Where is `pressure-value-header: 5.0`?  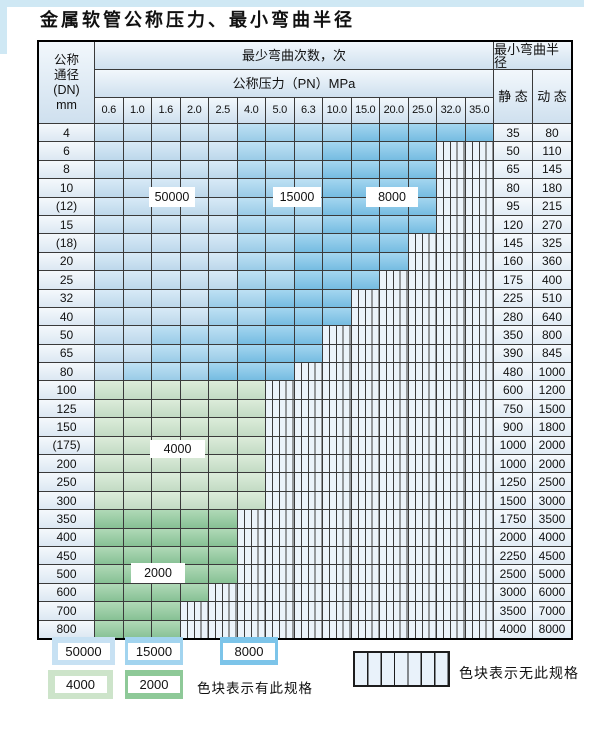 pressure-value-header: 5.0 is located at coordinates (280, 110).